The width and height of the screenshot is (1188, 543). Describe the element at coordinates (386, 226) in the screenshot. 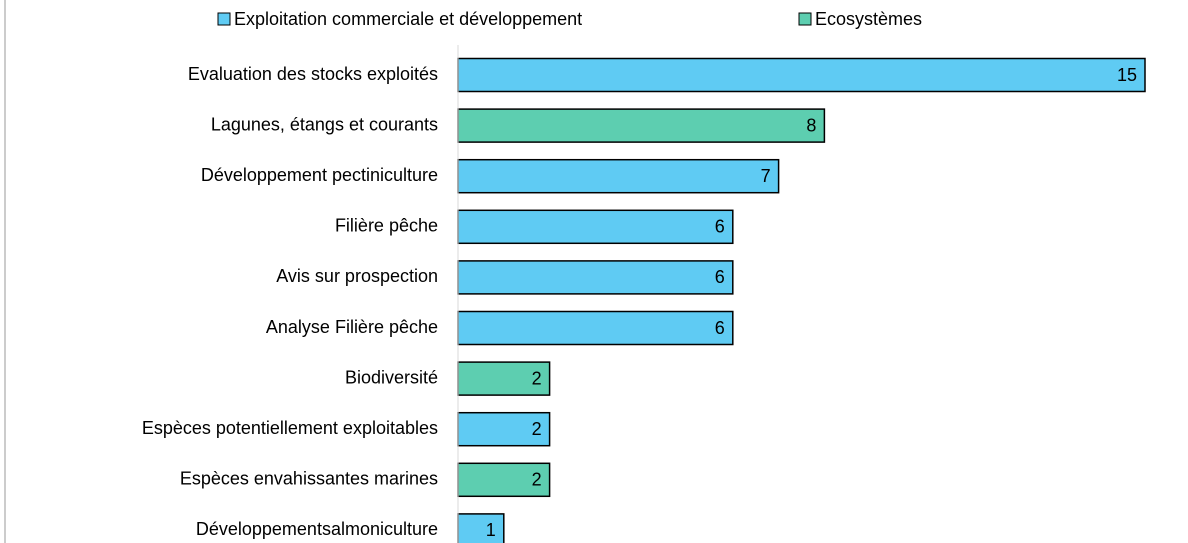

I see `y-tick-label: Filière pêche` at that location.